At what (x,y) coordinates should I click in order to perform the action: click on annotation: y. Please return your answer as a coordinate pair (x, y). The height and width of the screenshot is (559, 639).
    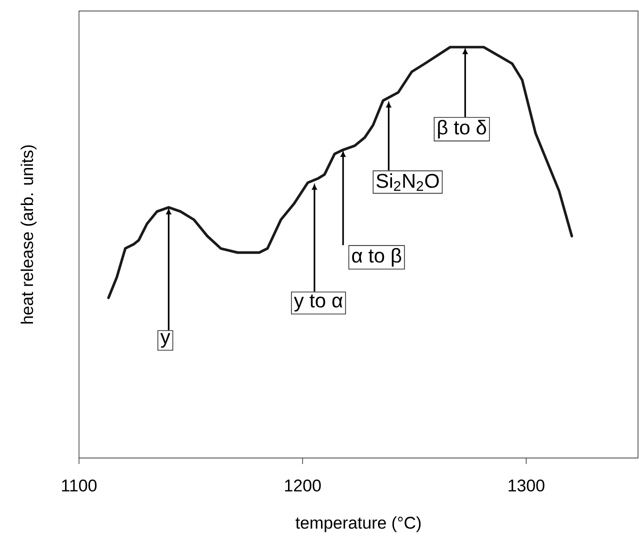
    Looking at the image, I should click on (165, 340).